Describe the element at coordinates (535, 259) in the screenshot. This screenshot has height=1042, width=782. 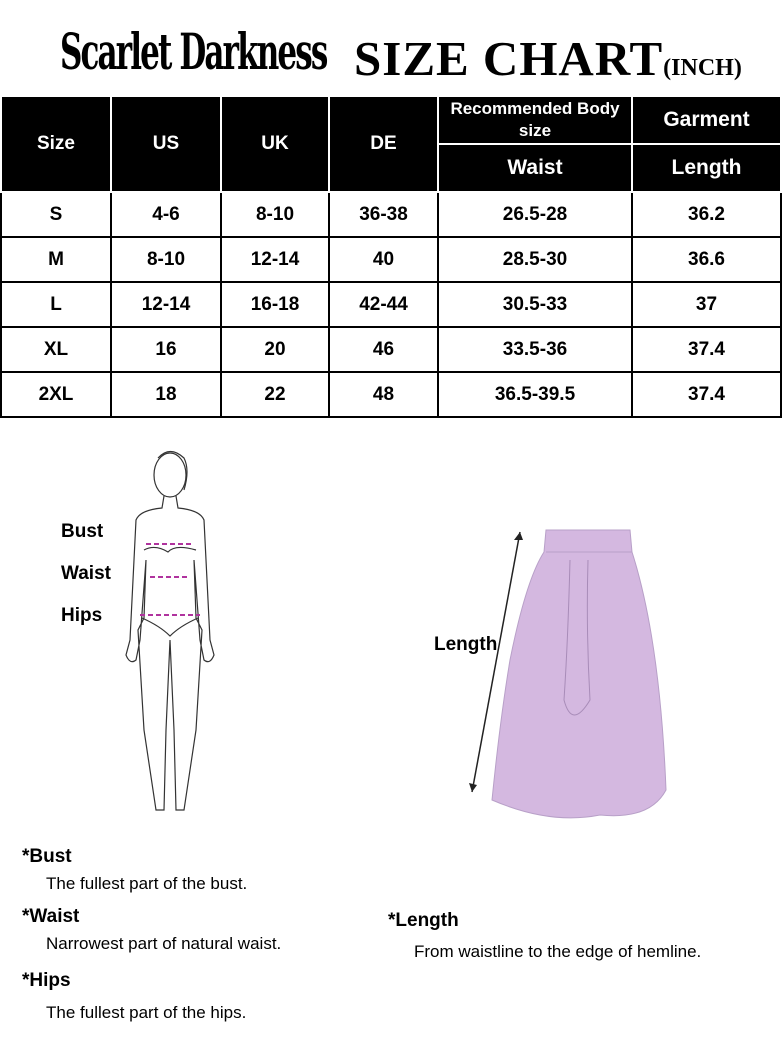
I see `table-cell: 28.5-30` at that location.